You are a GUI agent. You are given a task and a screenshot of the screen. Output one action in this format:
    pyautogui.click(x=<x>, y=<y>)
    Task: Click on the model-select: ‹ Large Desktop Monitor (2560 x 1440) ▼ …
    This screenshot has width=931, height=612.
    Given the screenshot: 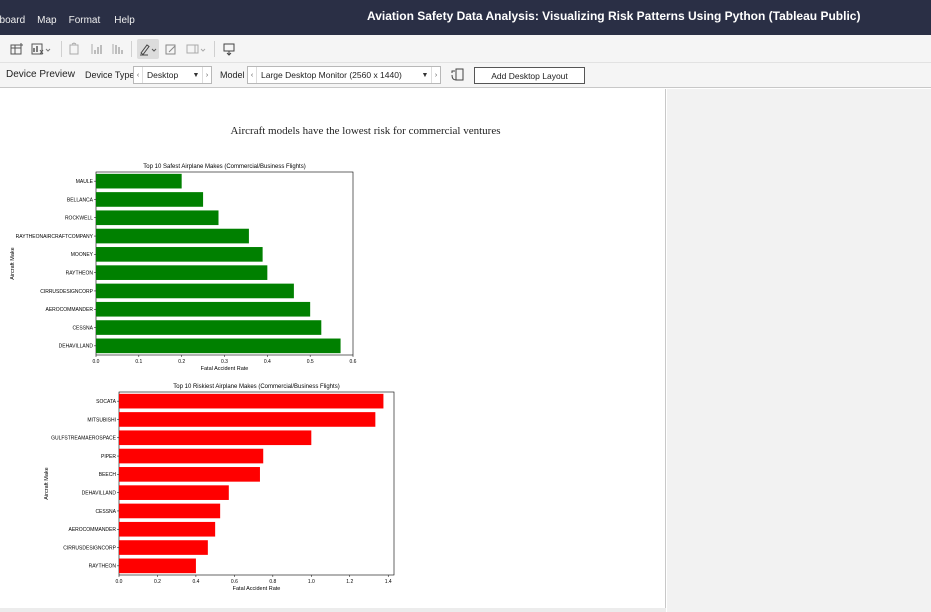 What is the action you would take?
    pyautogui.click(x=344, y=75)
    